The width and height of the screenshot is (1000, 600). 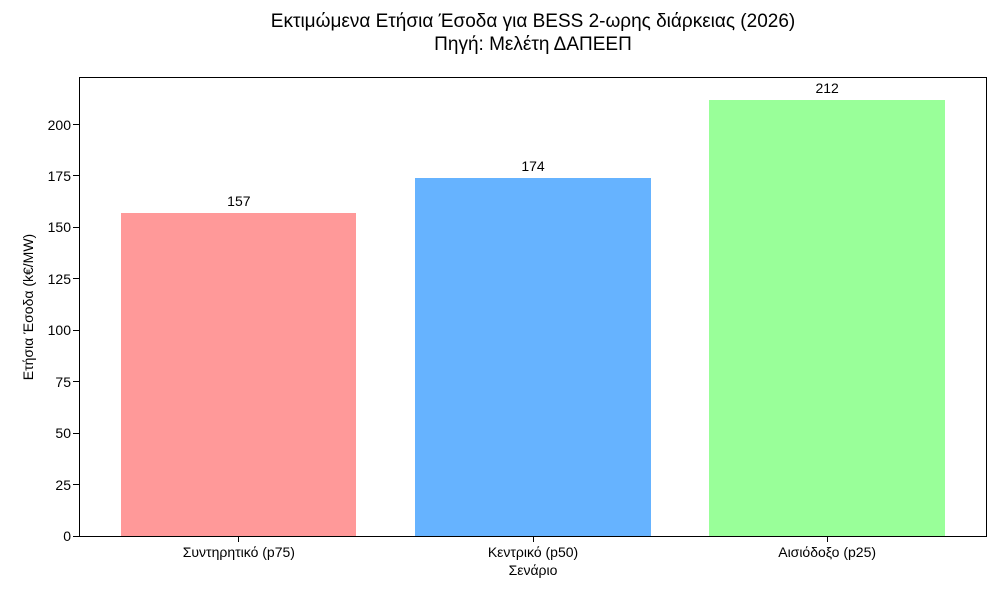 I want to click on y-tick-label: 175, so click(x=59, y=175).